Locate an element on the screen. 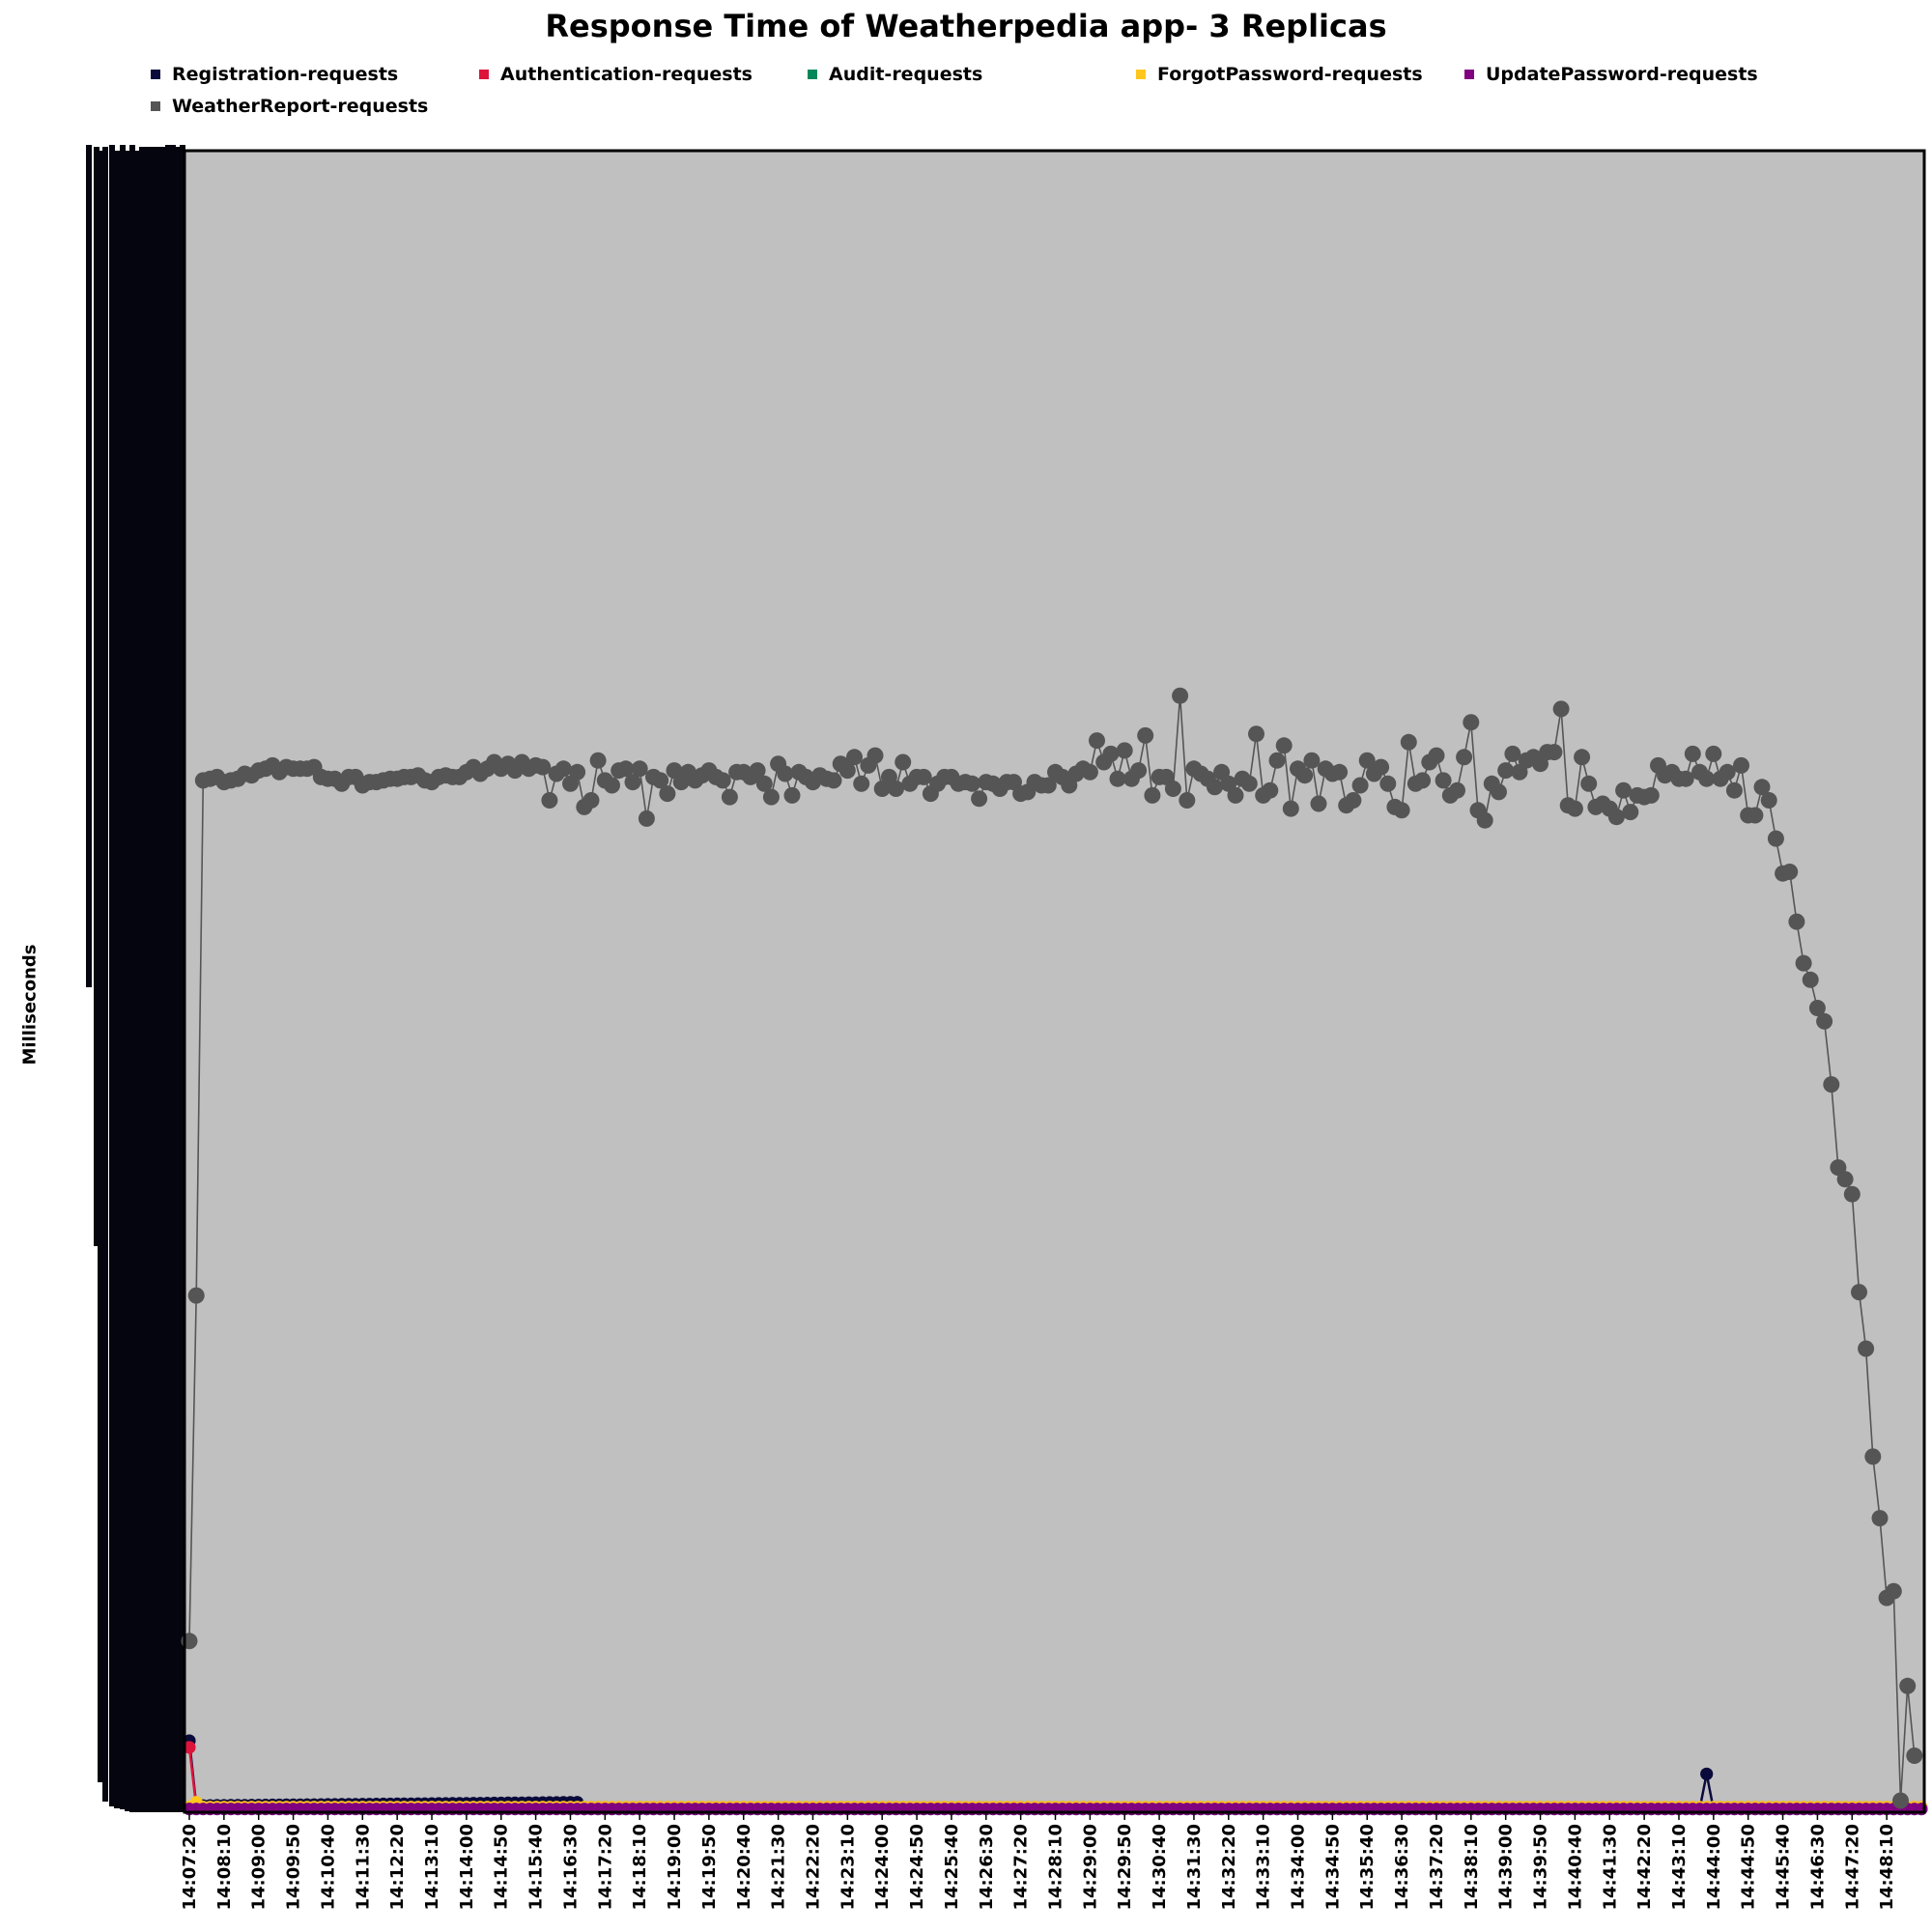  x-tick-label: 14:45:40 is located at coordinates (1784, 1867).